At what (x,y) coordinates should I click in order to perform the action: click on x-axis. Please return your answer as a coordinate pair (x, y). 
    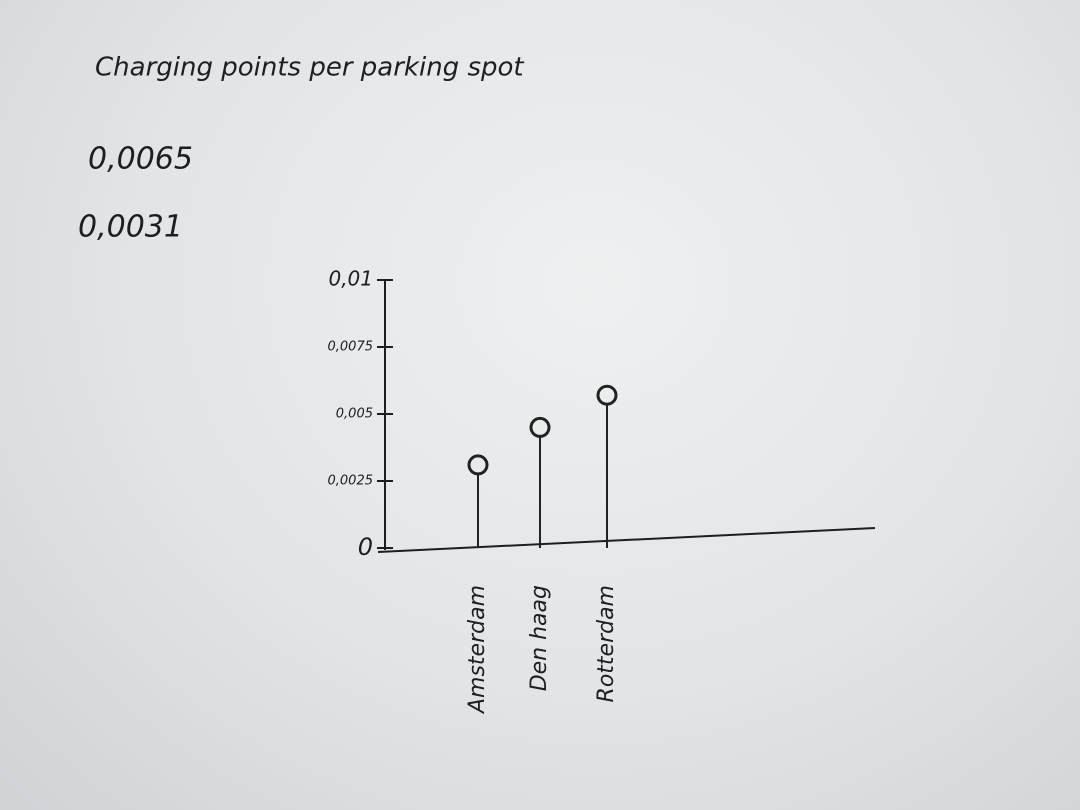
    Looking at the image, I should click on (626, 540).